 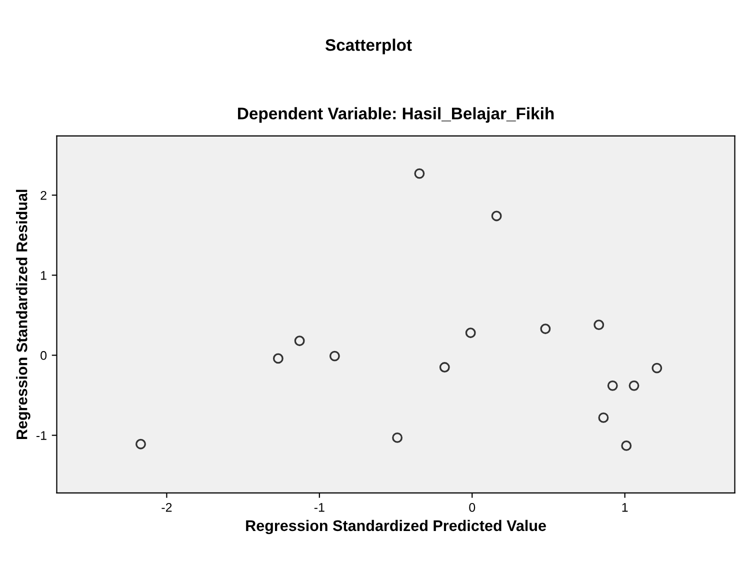 What do you see at coordinates (396, 527) in the screenshot?
I see `x-axis-title: Regression Standardized Predicted Value` at bounding box center [396, 527].